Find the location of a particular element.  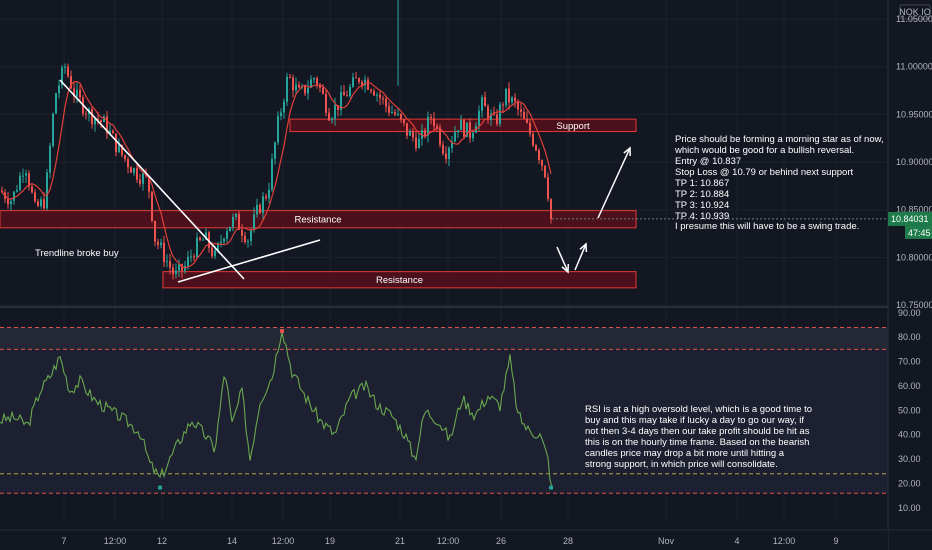

rsi-tick-label: 60.00 is located at coordinates (909, 386).